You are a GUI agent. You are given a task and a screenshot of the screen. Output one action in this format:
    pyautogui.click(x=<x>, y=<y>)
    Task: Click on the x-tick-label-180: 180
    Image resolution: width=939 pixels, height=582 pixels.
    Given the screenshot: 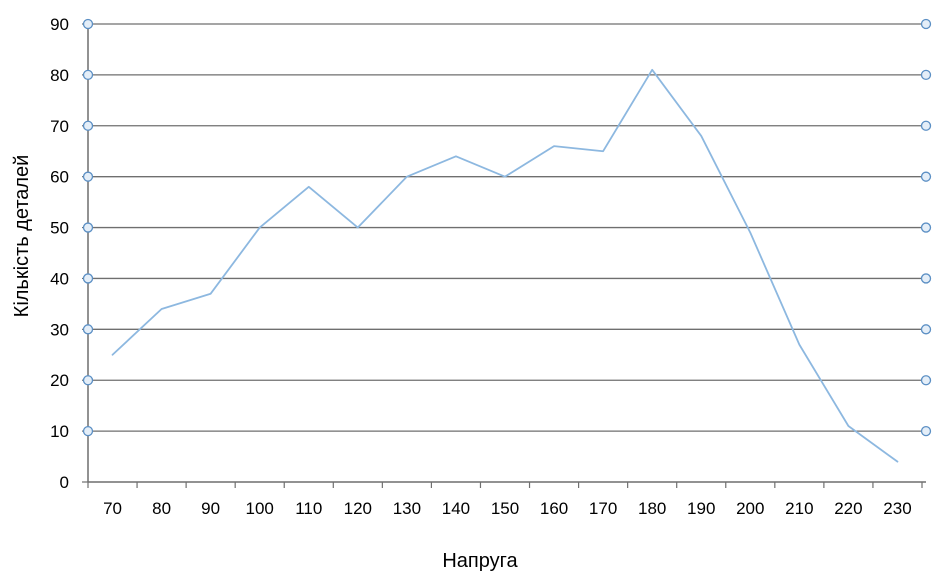 What is the action you would take?
    pyautogui.click(x=652, y=508)
    